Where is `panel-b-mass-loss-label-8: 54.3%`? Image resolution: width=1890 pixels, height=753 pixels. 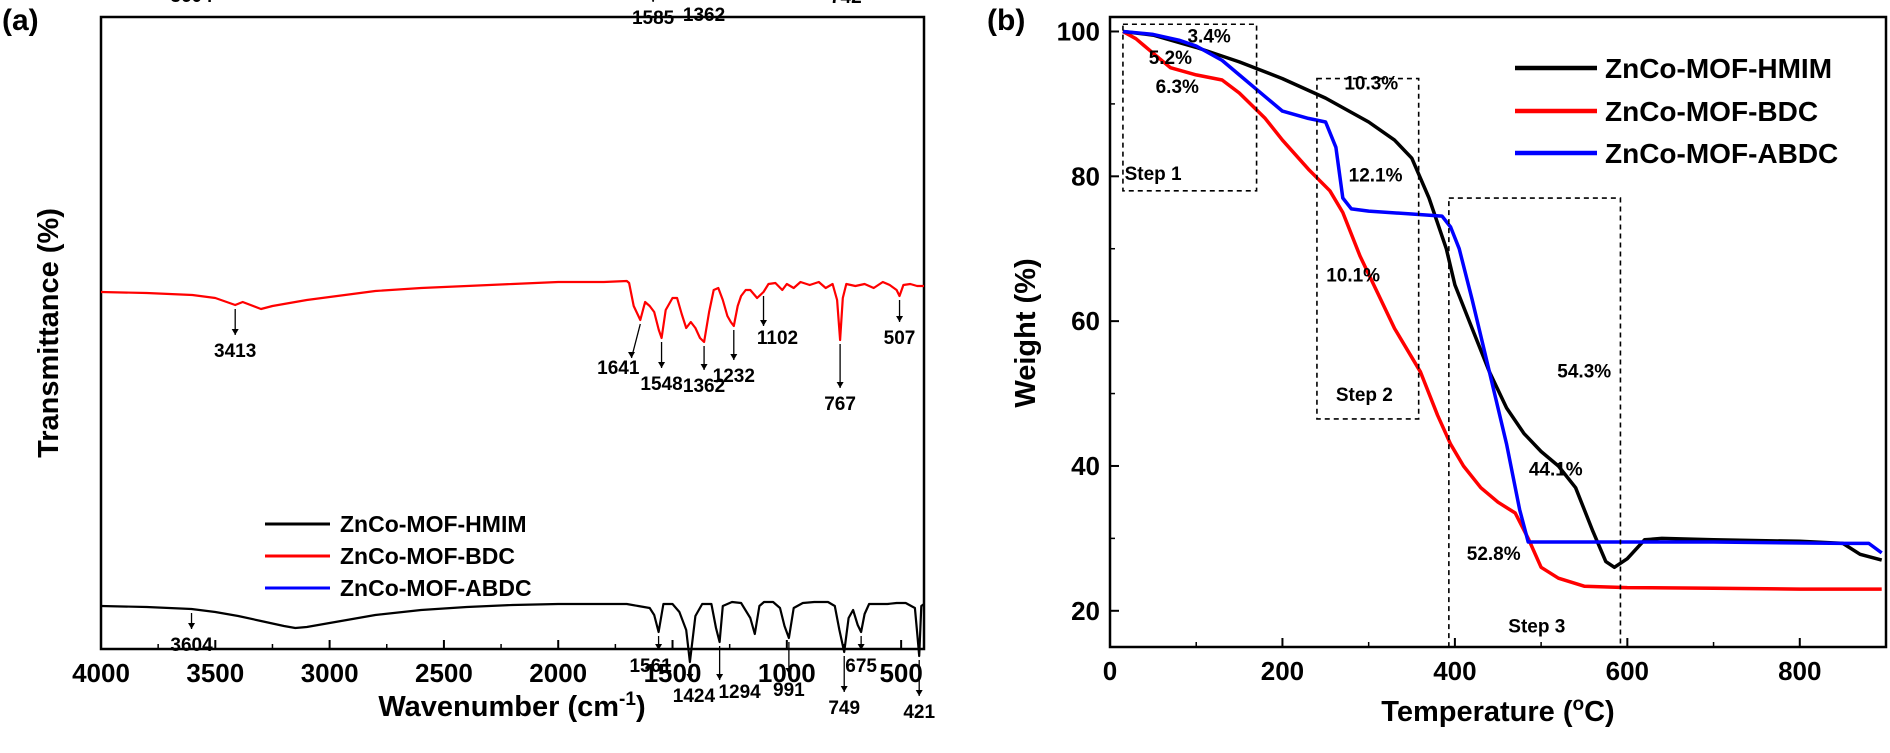
panel-b-mass-loss-label-8: 54.3% is located at coordinates (1584, 372).